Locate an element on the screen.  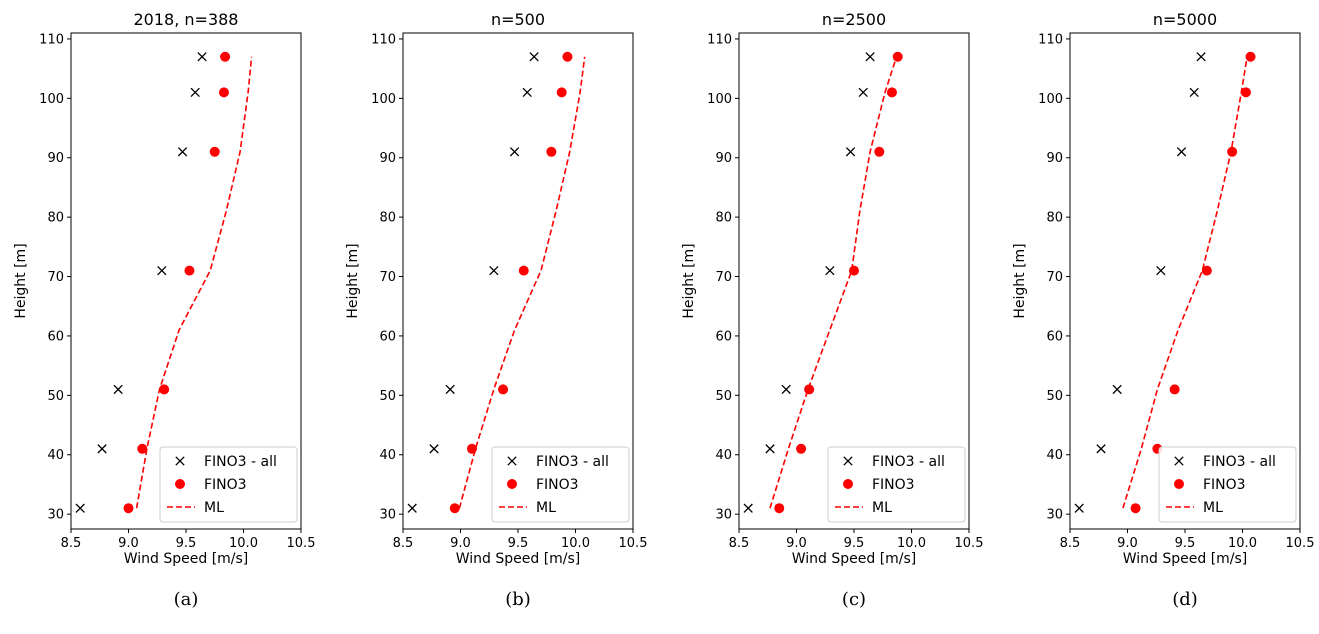
panel-caption: (b) is located at coordinates (518, 599).